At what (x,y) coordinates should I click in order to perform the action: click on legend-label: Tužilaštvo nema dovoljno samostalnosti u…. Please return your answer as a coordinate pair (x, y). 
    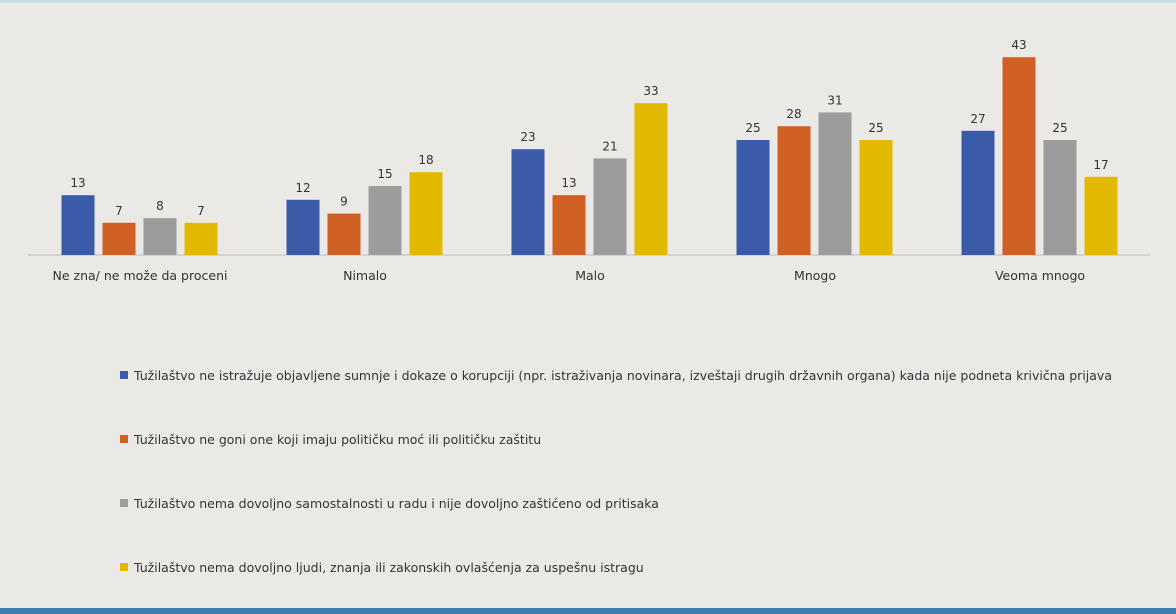
    Looking at the image, I should click on (396, 503).